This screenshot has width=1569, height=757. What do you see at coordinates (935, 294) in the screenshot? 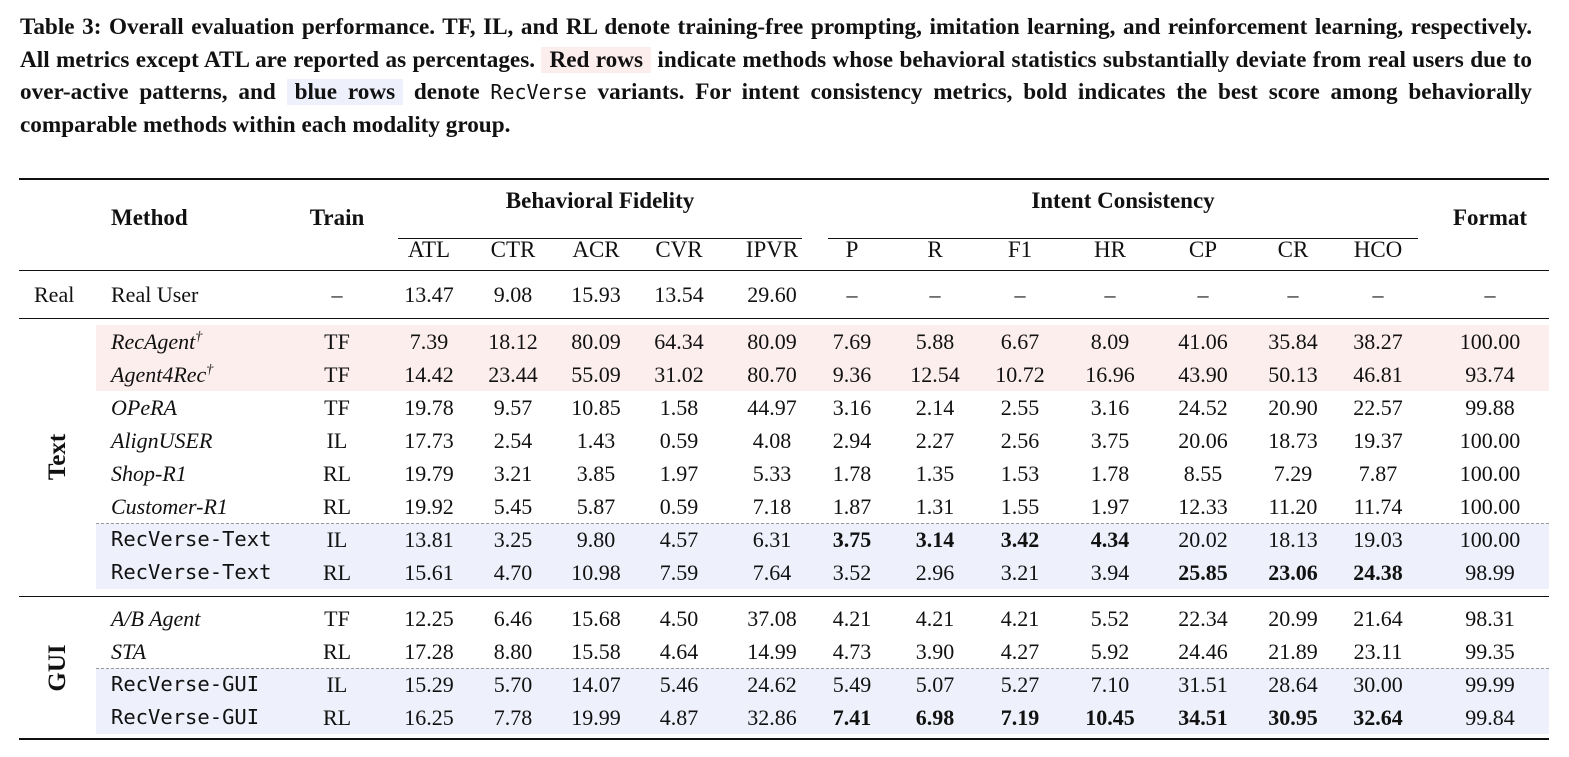
I see `real-user-value-6: –` at bounding box center [935, 294].